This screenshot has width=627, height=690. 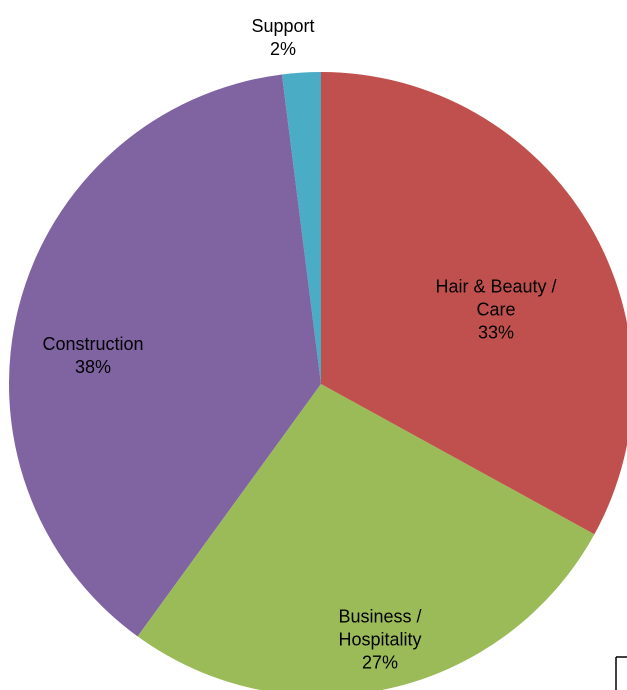 What do you see at coordinates (96, 356) in the screenshot?
I see `slice-label: Construction 38%` at bounding box center [96, 356].